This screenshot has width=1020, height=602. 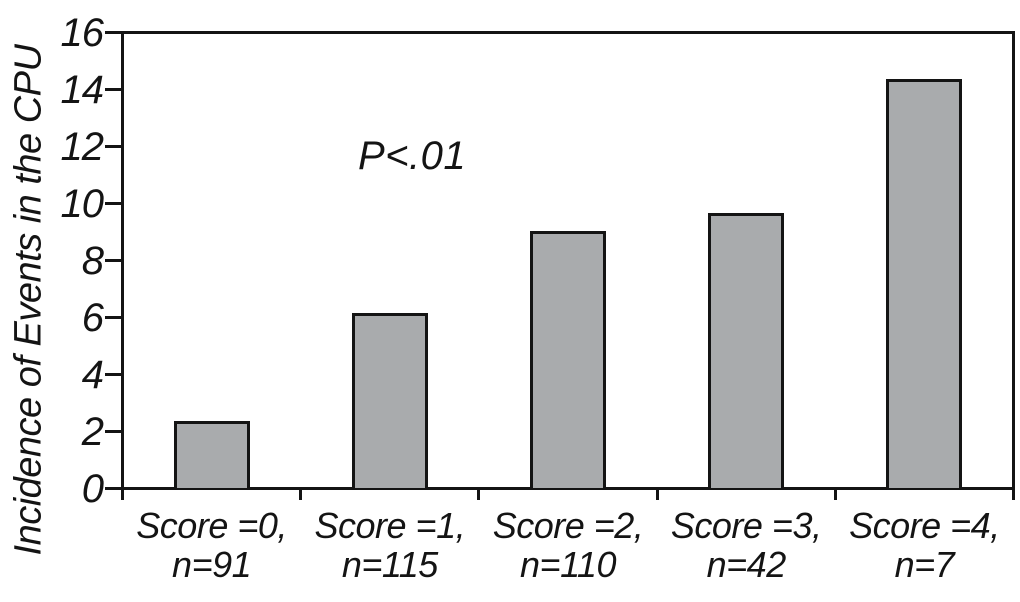 What do you see at coordinates (212, 564) in the screenshot?
I see `x-category-label-line2: n=91` at bounding box center [212, 564].